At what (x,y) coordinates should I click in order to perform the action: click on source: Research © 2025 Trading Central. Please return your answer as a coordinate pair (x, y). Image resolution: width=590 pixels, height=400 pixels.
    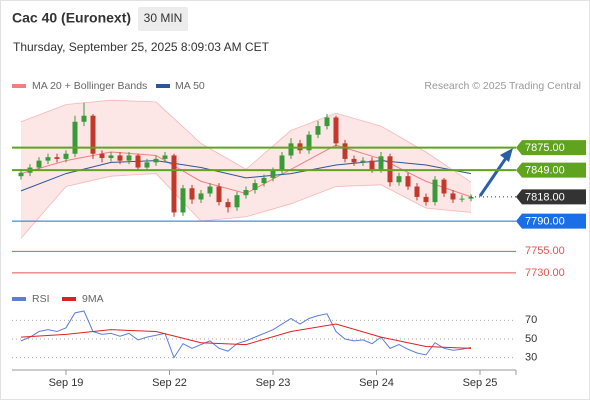
    Looking at the image, I should click on (502, 86).